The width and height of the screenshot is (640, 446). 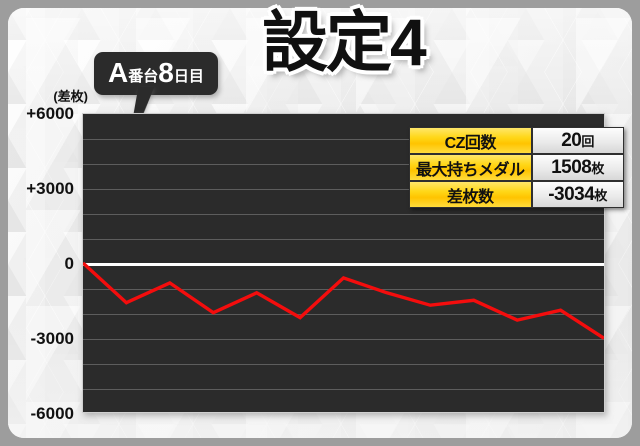 I want to click on stats-label: CZ回数, so click(x=470, y=140).